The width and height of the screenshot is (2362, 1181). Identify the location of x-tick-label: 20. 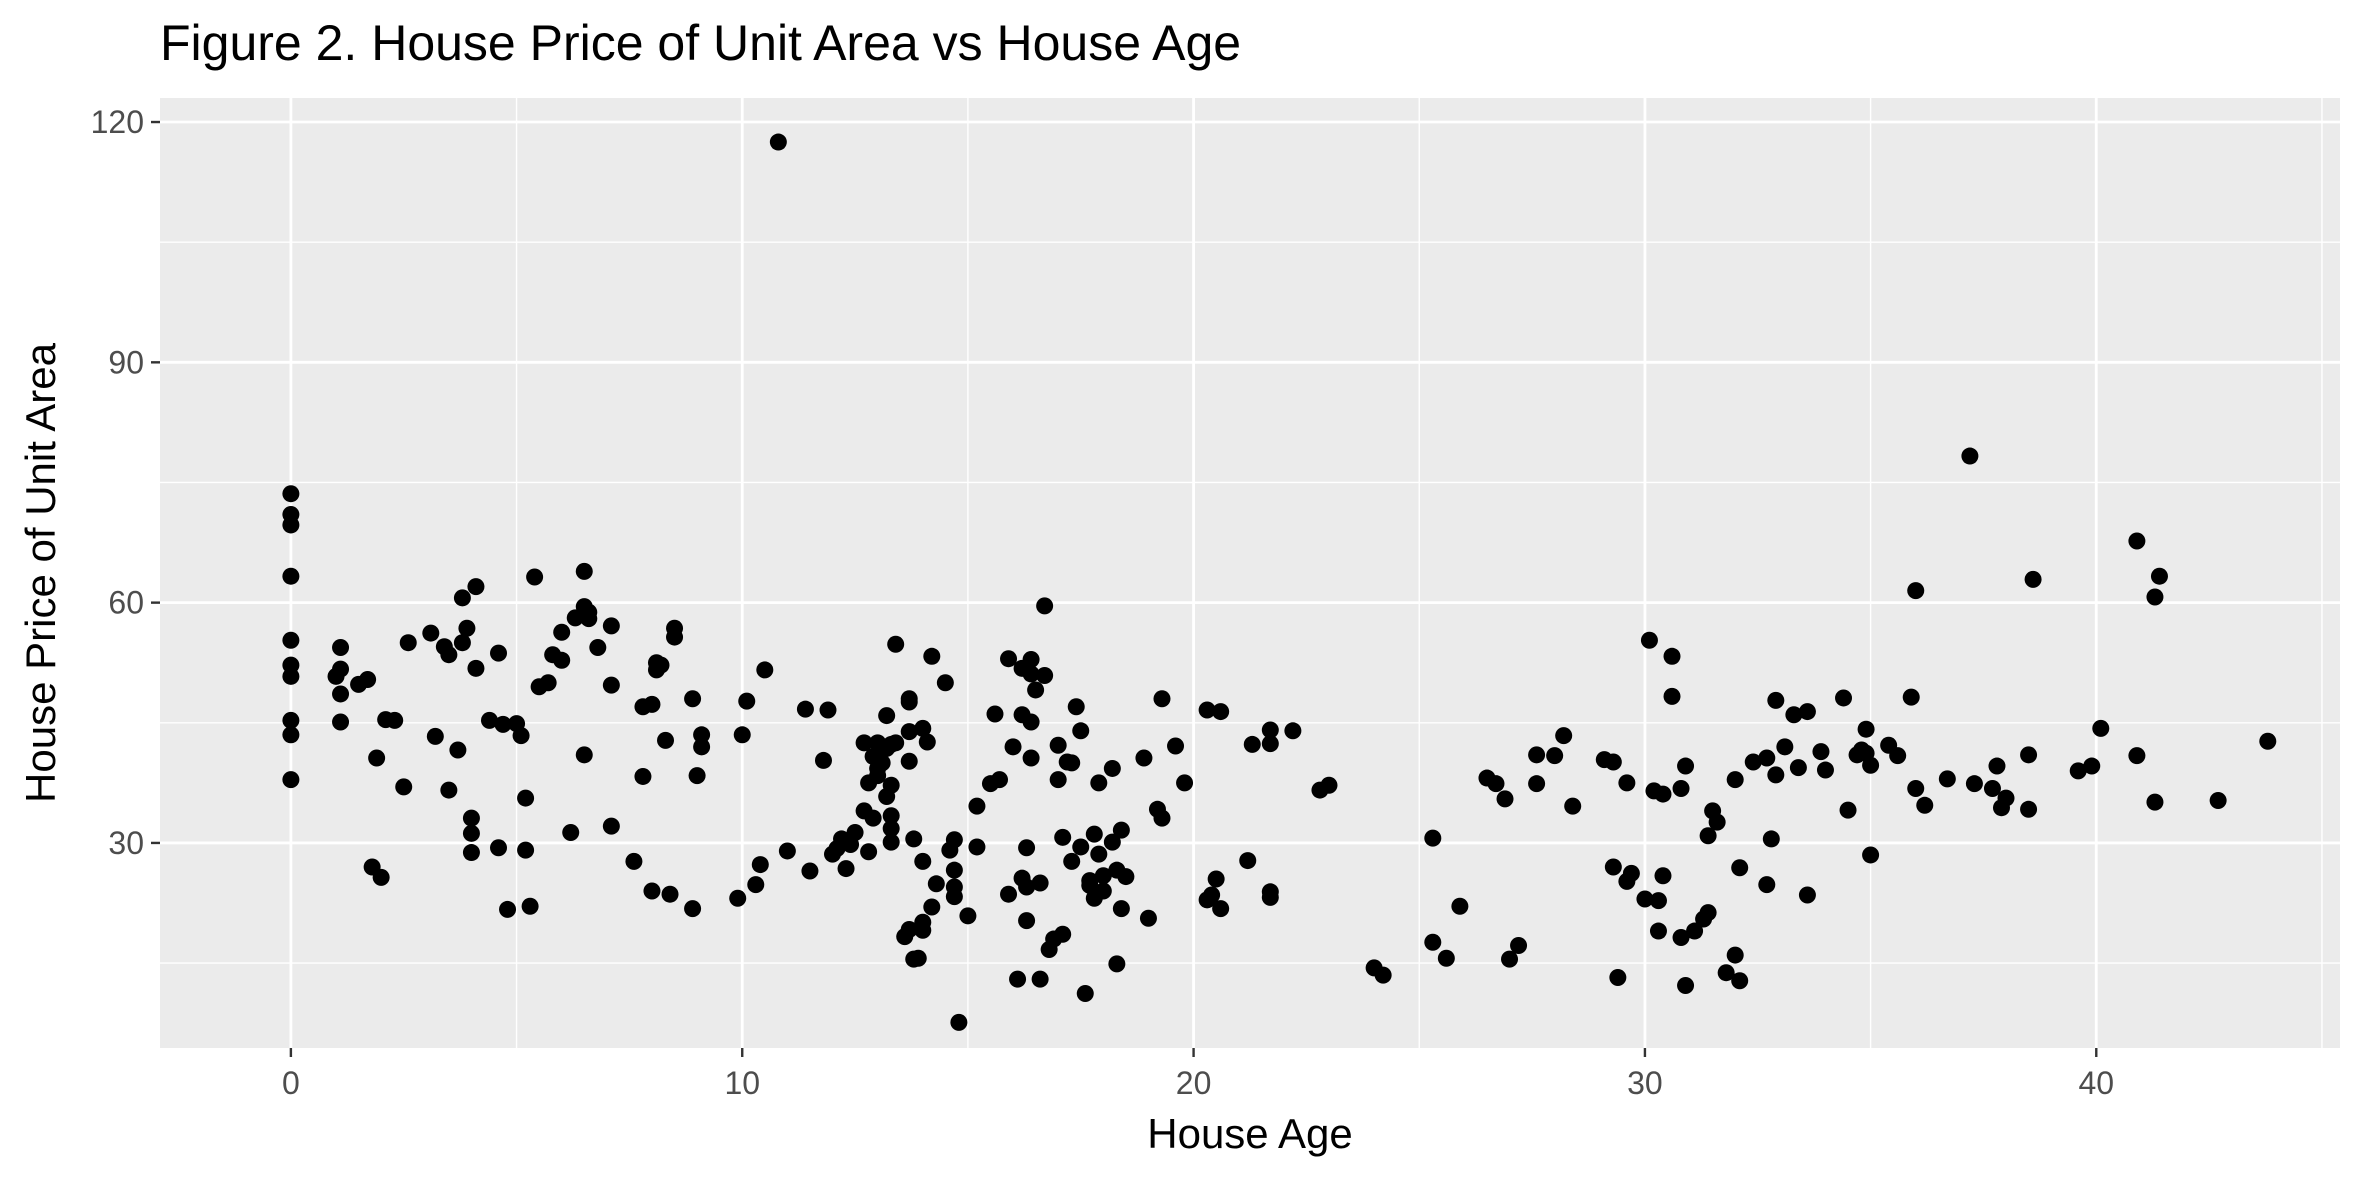
(1194, 1083).